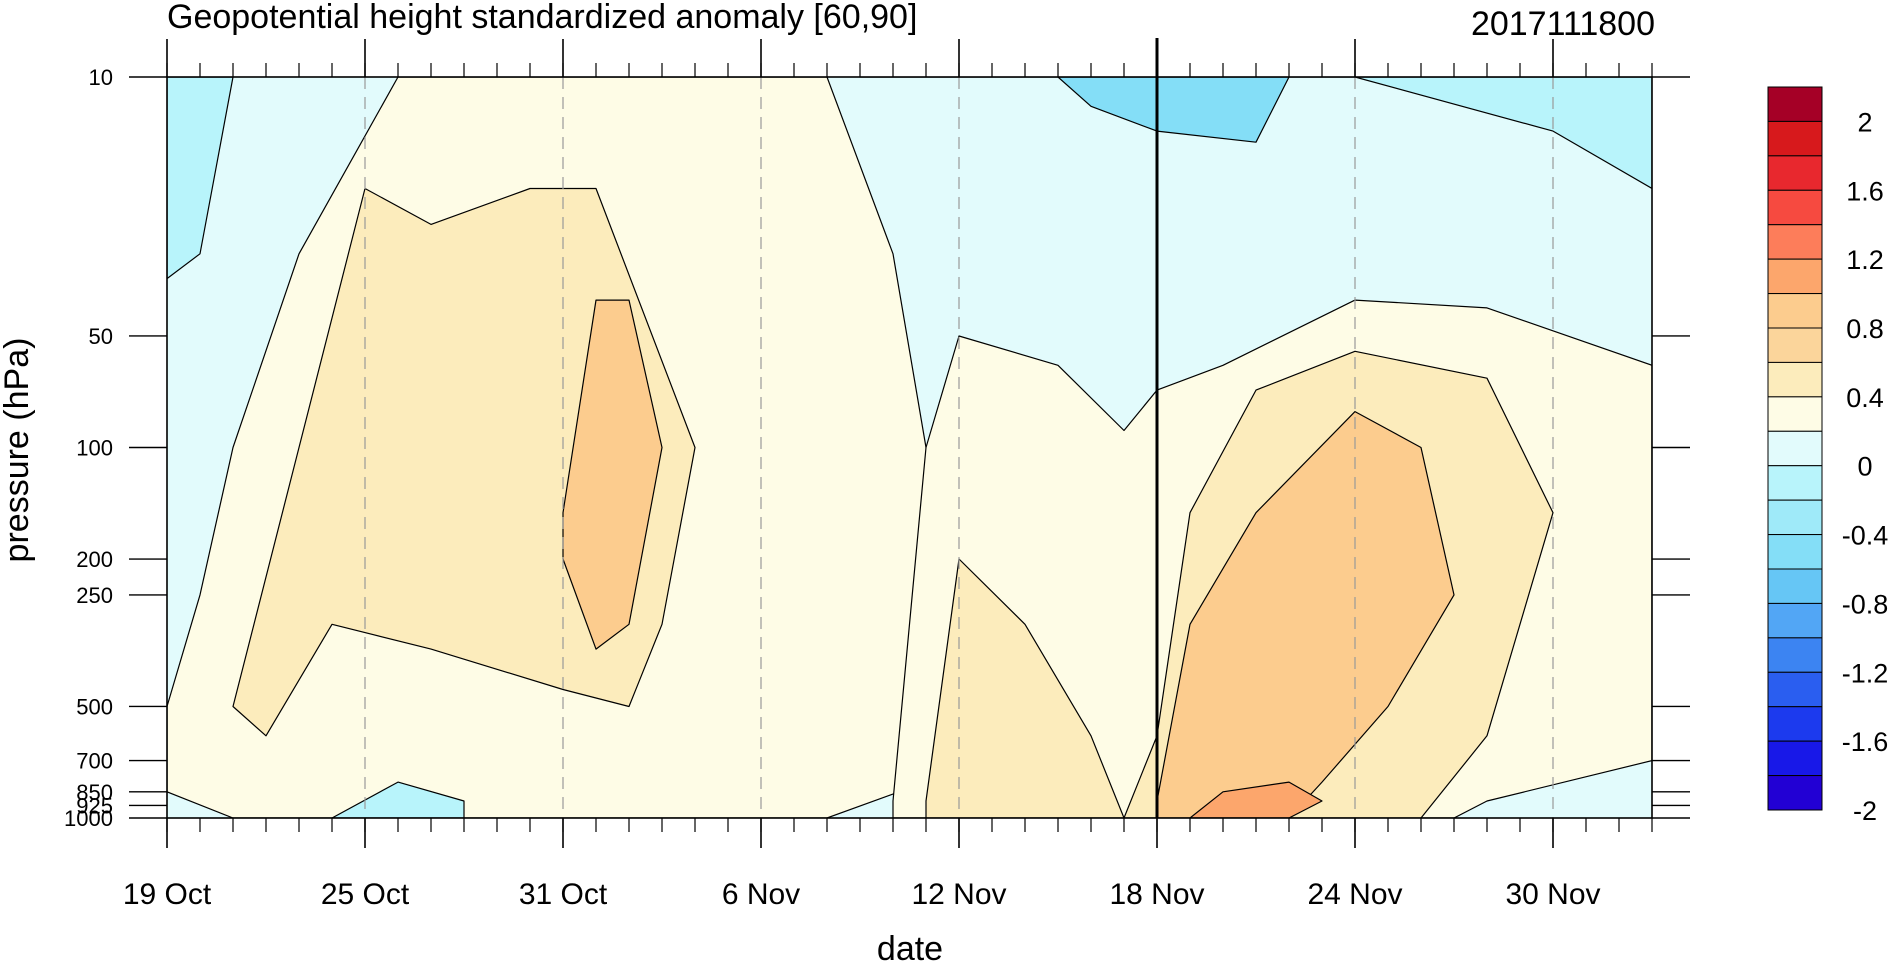 This screenshot has width=1889, height=963. I want to click on colorbar-label: -0.8, so click(1865, 604).